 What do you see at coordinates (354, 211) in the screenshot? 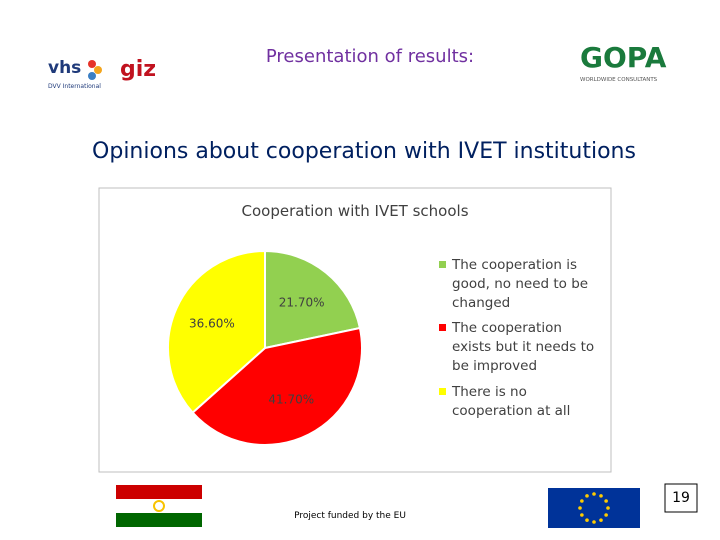
I see `chart-title: Cooperation with IVET schools` at bounding box center [354, 211].